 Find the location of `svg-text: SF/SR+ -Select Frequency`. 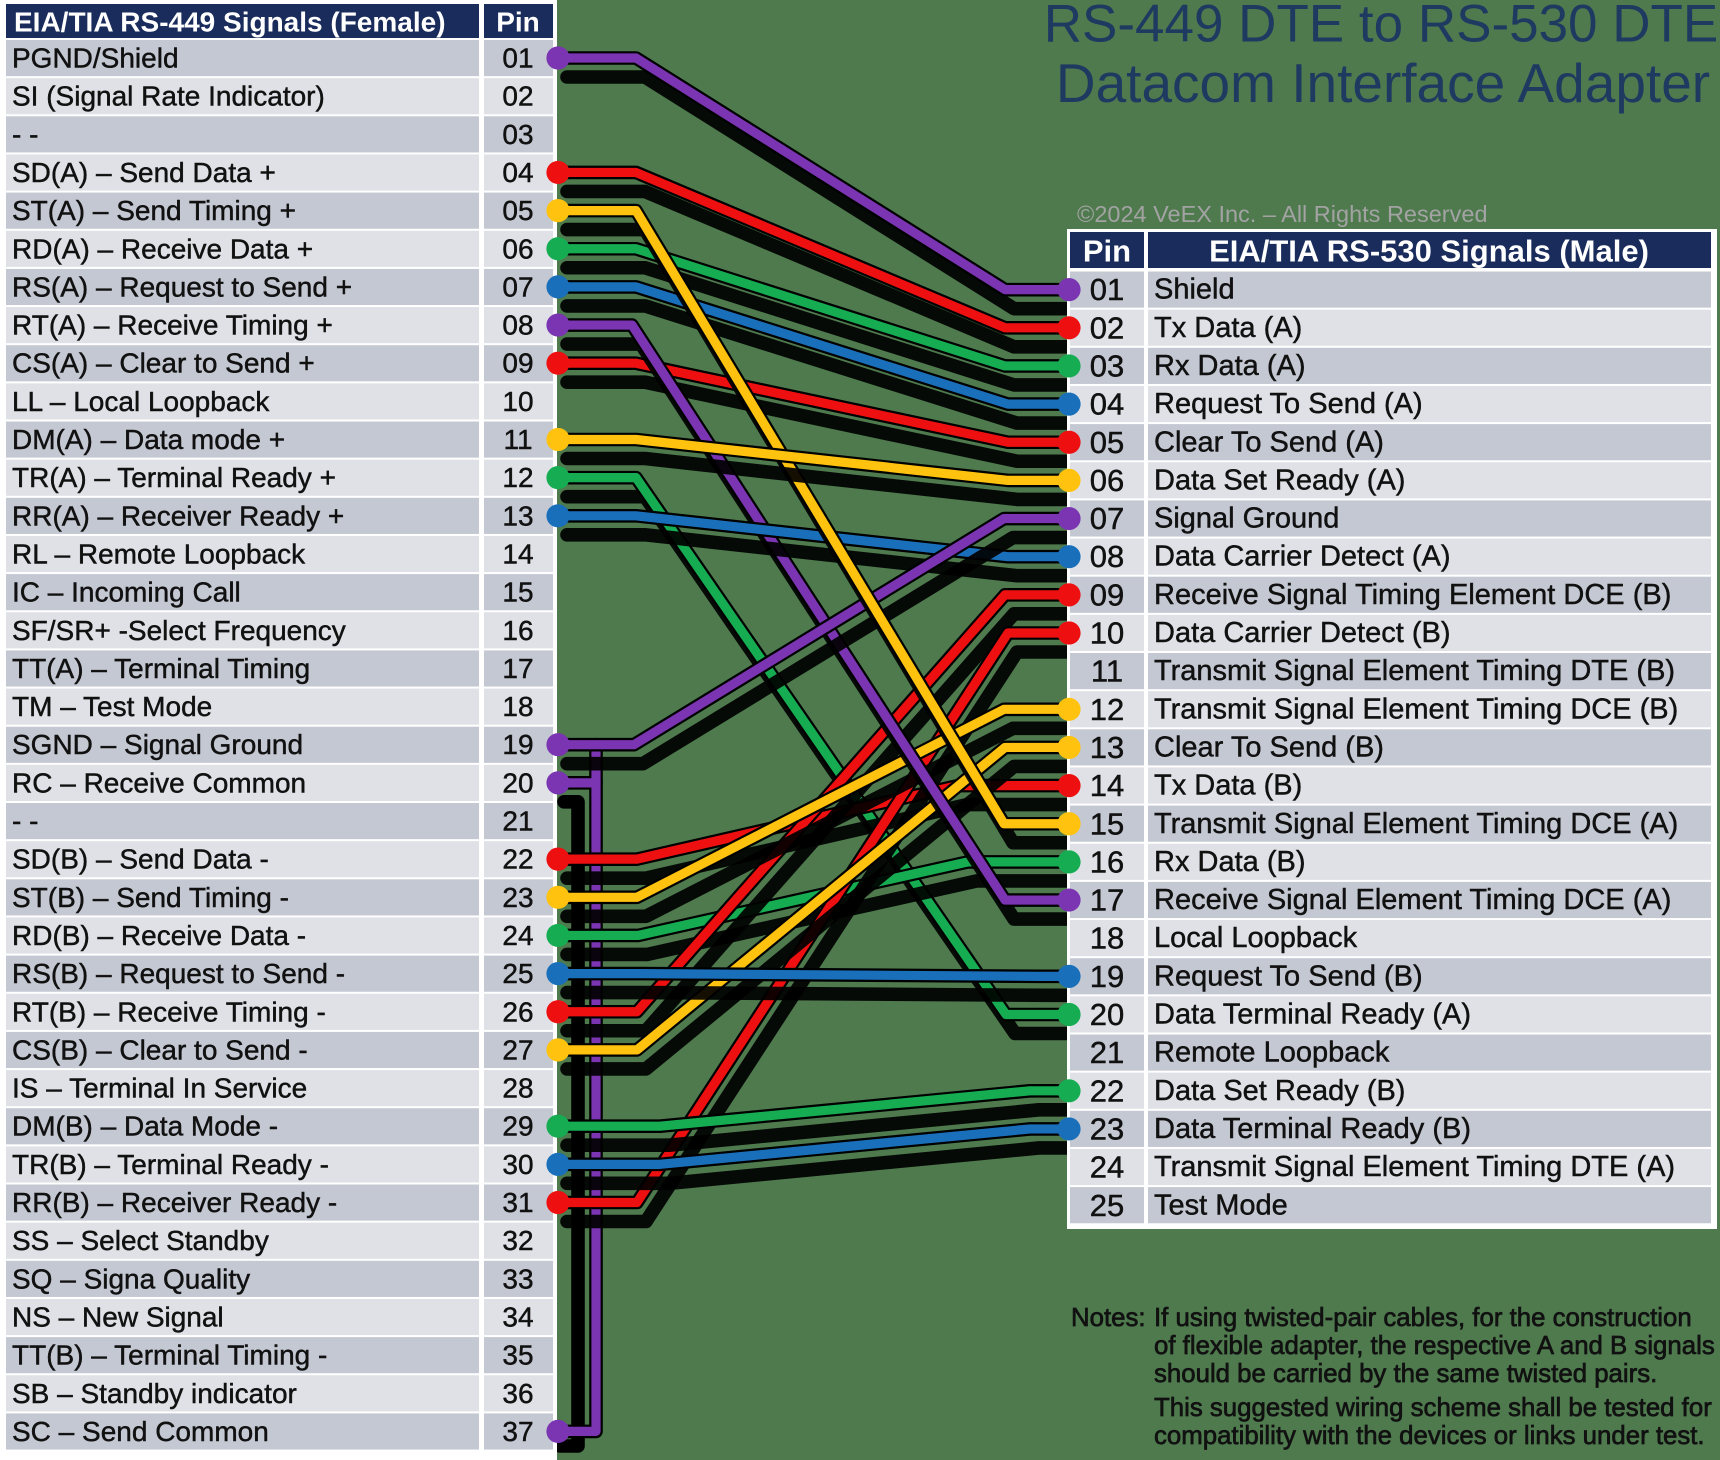

svg-text: SF/SR+ -Select Frequency is located at coordinates (179, 630).